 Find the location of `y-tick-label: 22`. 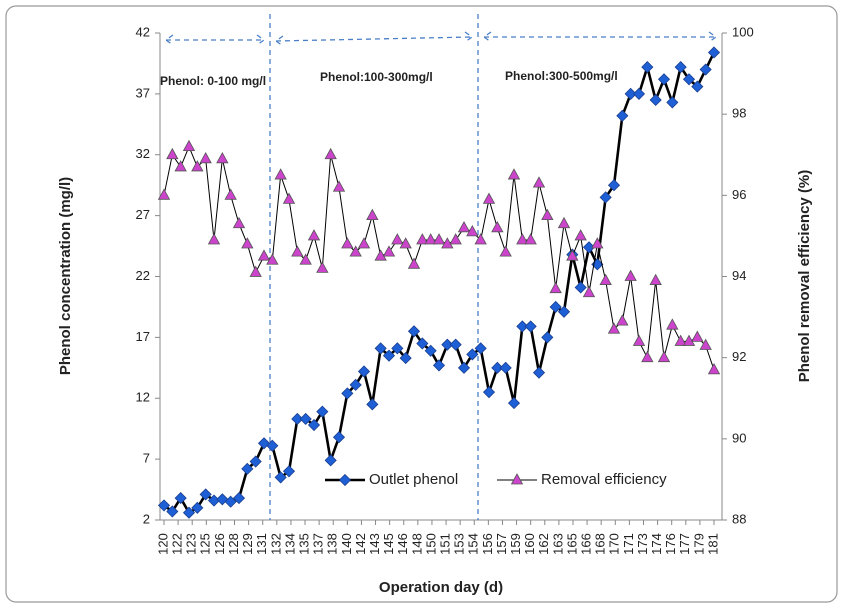

y-tick-label: 22 is located at coordinates (143, 275).